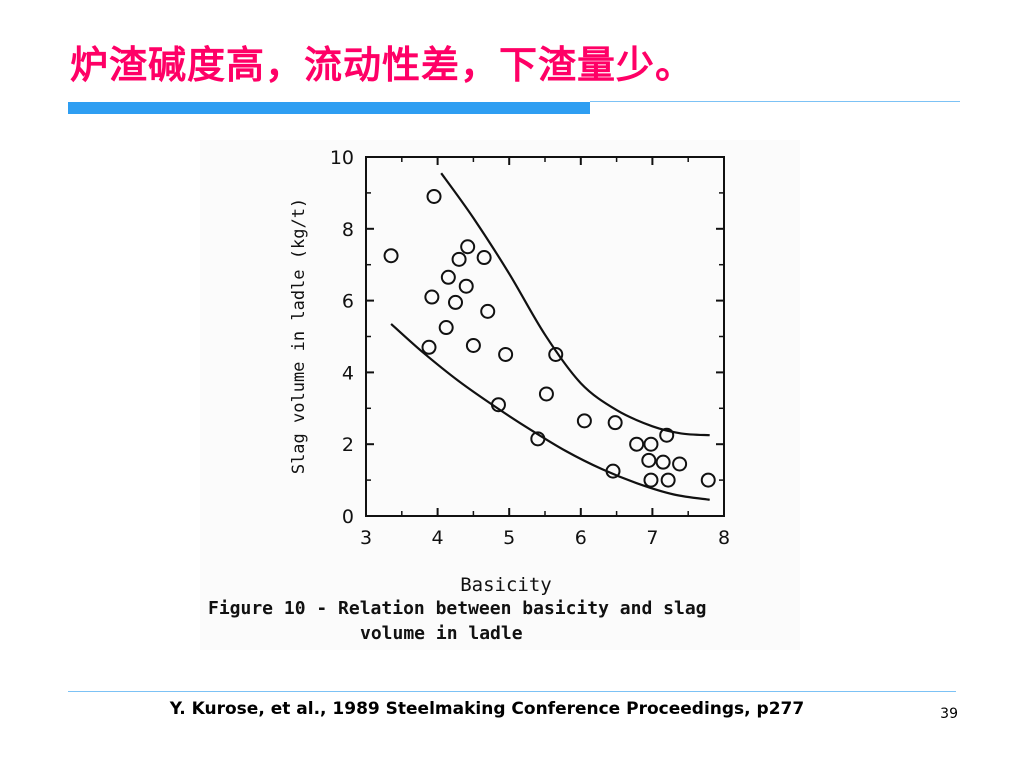 The image size is (1024, 768). What do you see at coordinates (299, 336) in the screenshot?
I see `y-axis-label: Slag volume in ladle (kg/t)` at bounding box center [299, 336].